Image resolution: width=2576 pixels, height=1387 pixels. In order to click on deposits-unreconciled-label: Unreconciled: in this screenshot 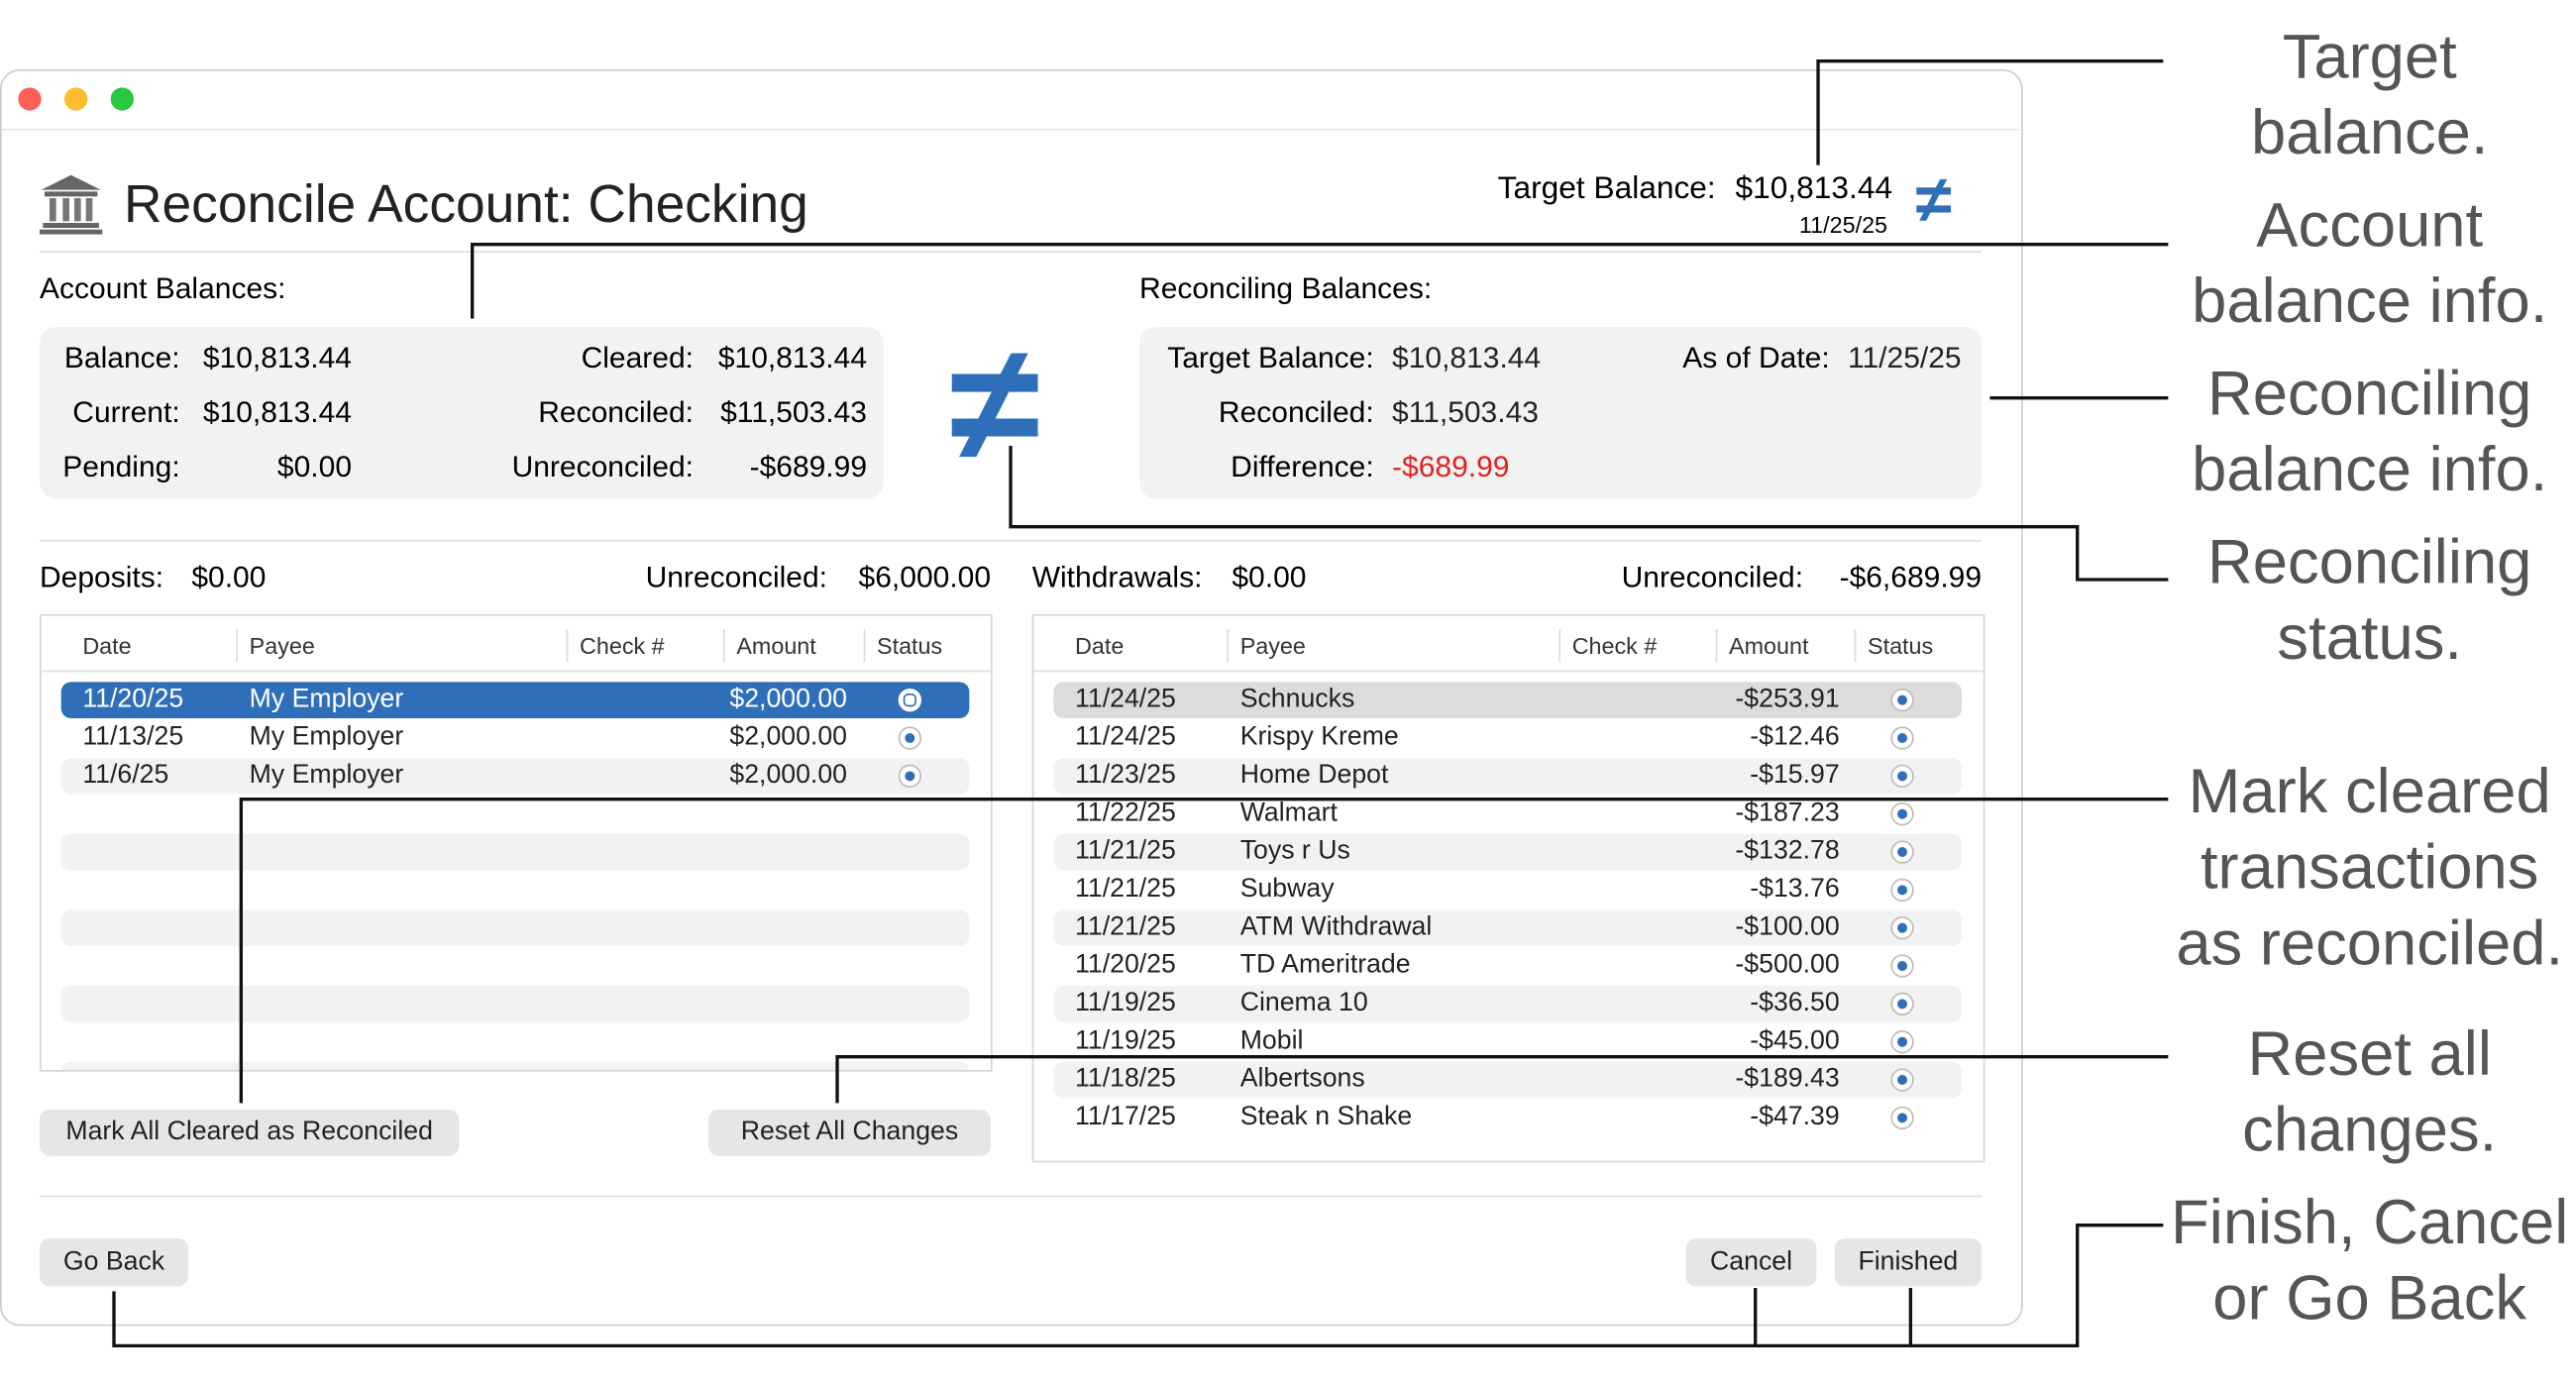, I will do `click(736, 577)`.